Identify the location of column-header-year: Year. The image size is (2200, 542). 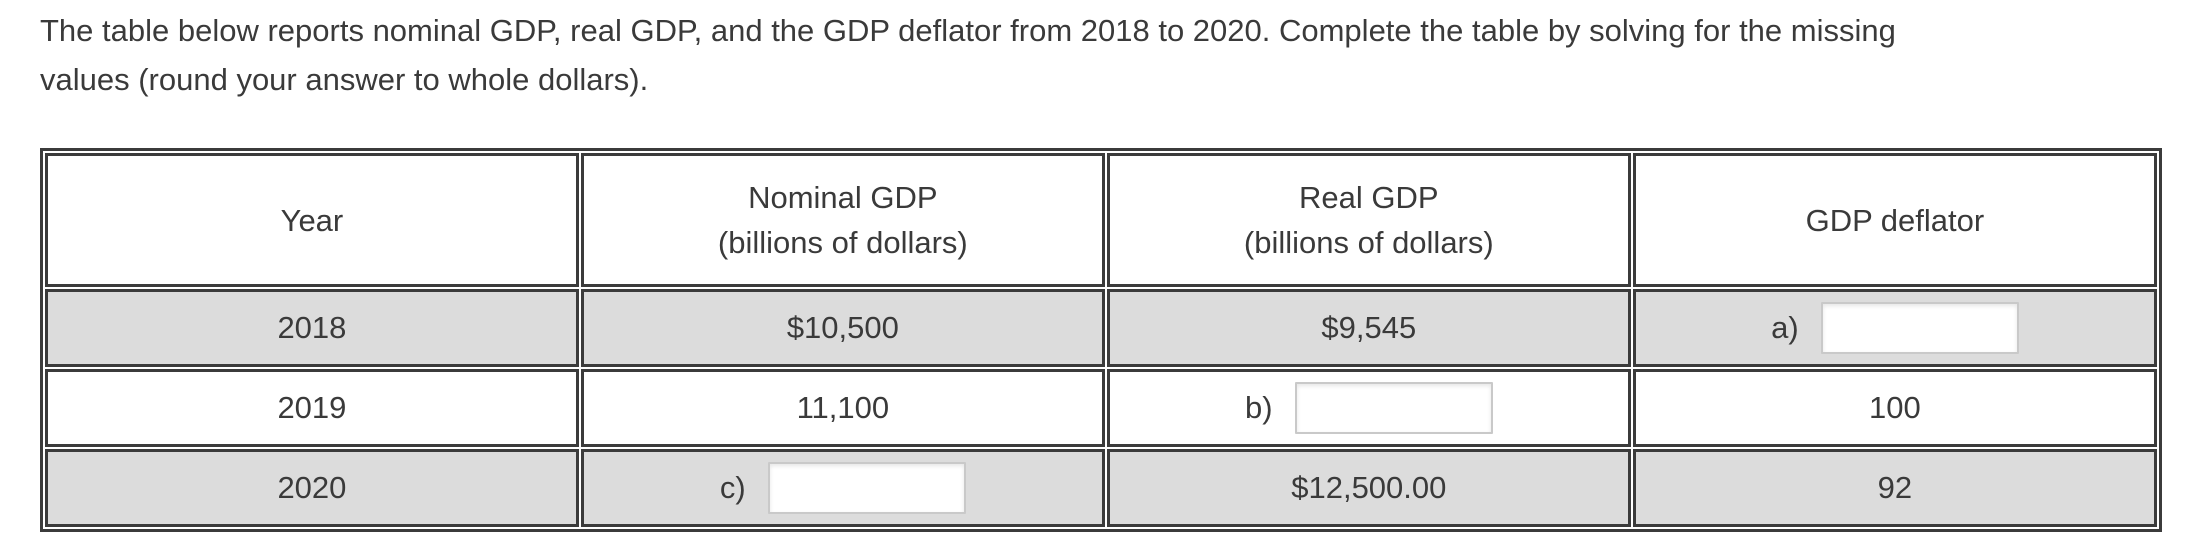
(312, 220).